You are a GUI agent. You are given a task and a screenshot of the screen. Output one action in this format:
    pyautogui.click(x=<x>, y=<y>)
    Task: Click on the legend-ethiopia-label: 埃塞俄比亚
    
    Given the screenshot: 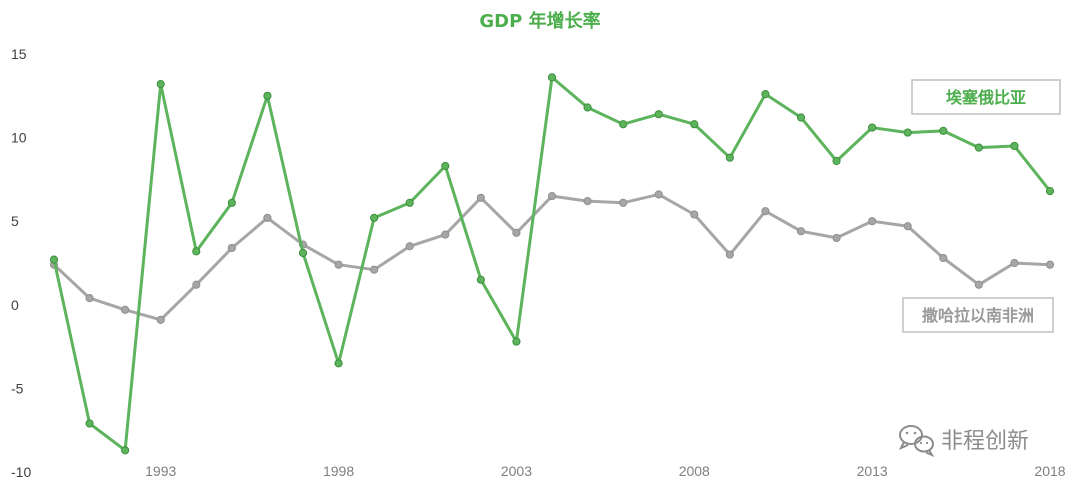 What is the action you would take?
    pyautogui.click(x=986, y=97)
    